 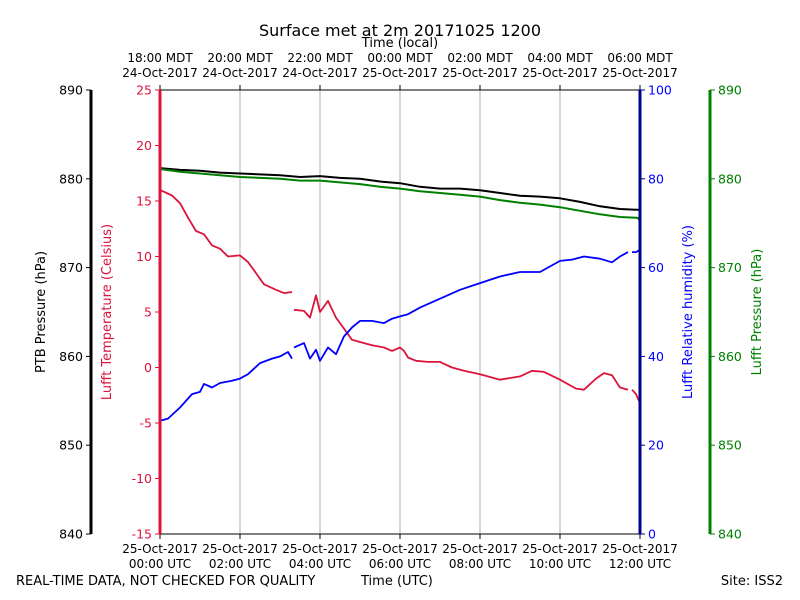 What do you see at coordinates (166, 581) in the screenshot?
I see `quality-note: REAL-TIME DATA, NOT CHECKED FOR QUALITY` at bounding box center [166, 581].